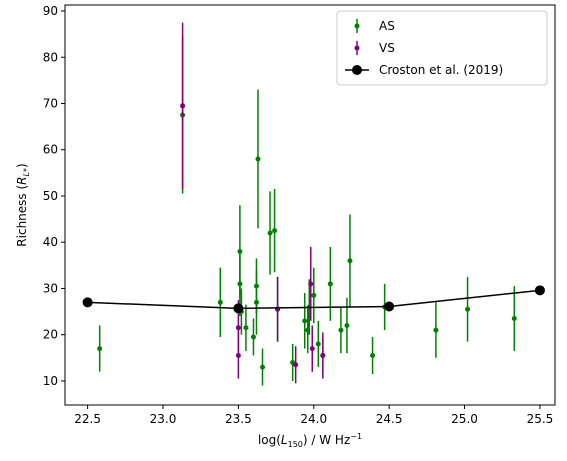 The image size is (567, 461). What do you see at coordinates (284, 440) in the screenshot?
I see `x-label-part: L` at bounding box center [284, 440].